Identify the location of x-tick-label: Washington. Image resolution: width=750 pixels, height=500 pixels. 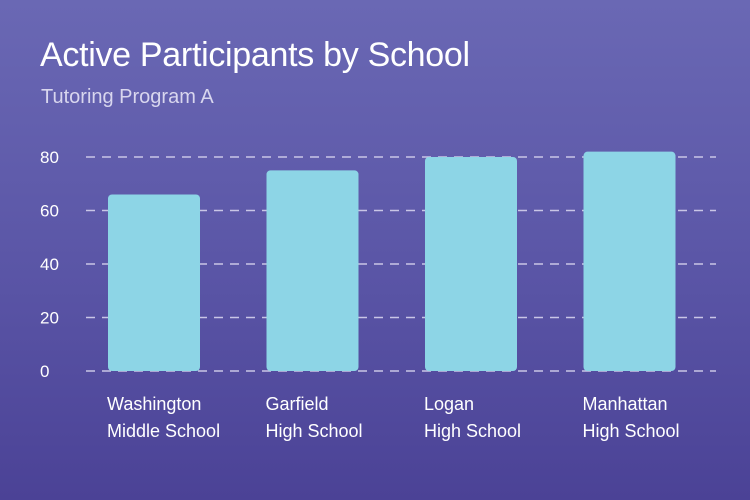
(154, 404).